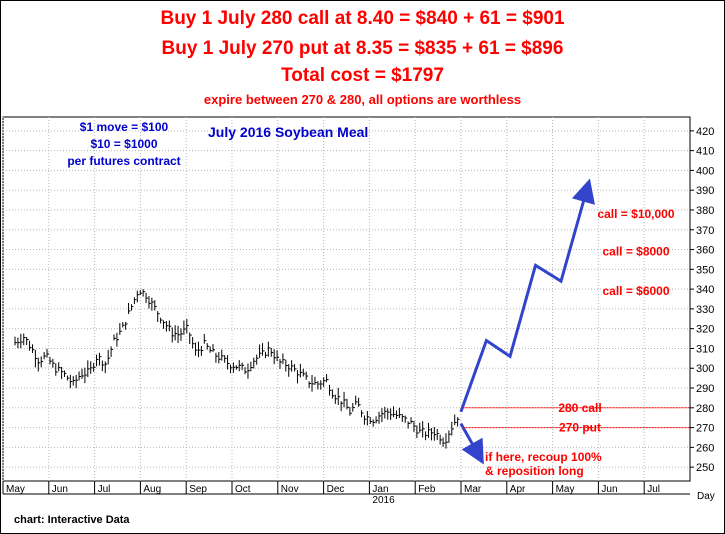 Image resolution: width=725 pixels, height=534 pixels. Describe the element at coordinates (705, 171) in the screenshot. I see `y-tick-label: 400` at that location.